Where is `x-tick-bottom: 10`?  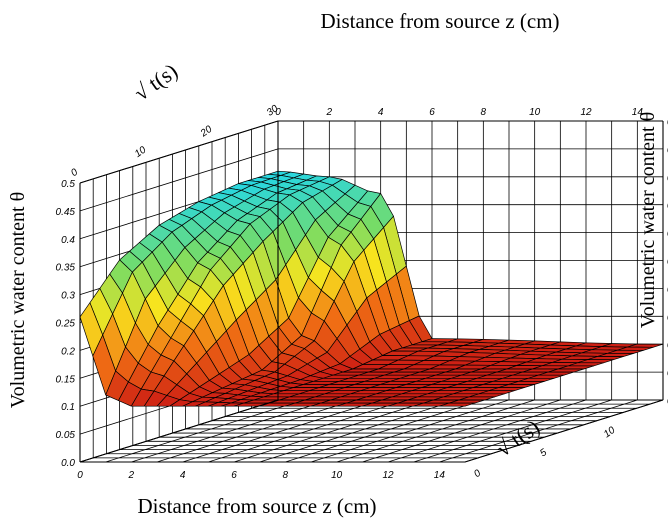
x-tick-bottom: 10 is located at coordinates (337, 475).